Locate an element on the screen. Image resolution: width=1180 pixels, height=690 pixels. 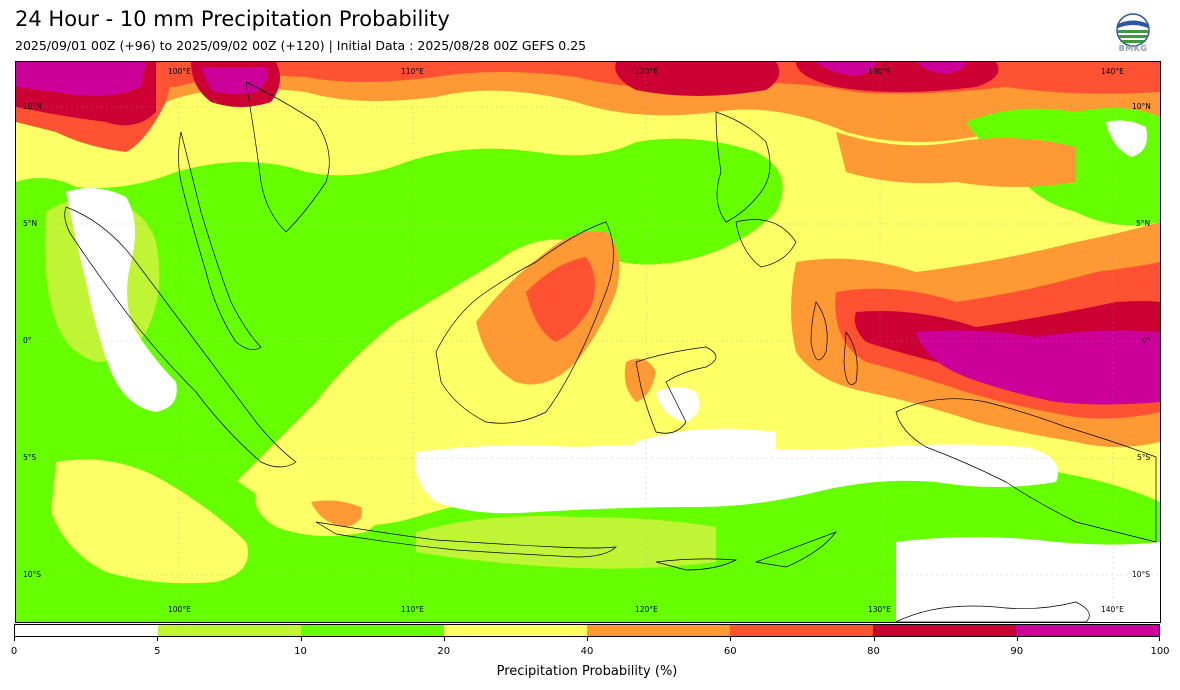
lat-label-right: 5°N is located at coordinates (1143, 223).